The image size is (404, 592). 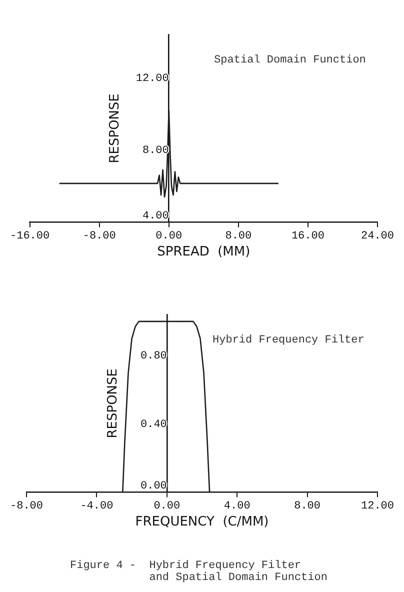 I want to click on x-tick-label: -4.00, so click(x=97, y=506).